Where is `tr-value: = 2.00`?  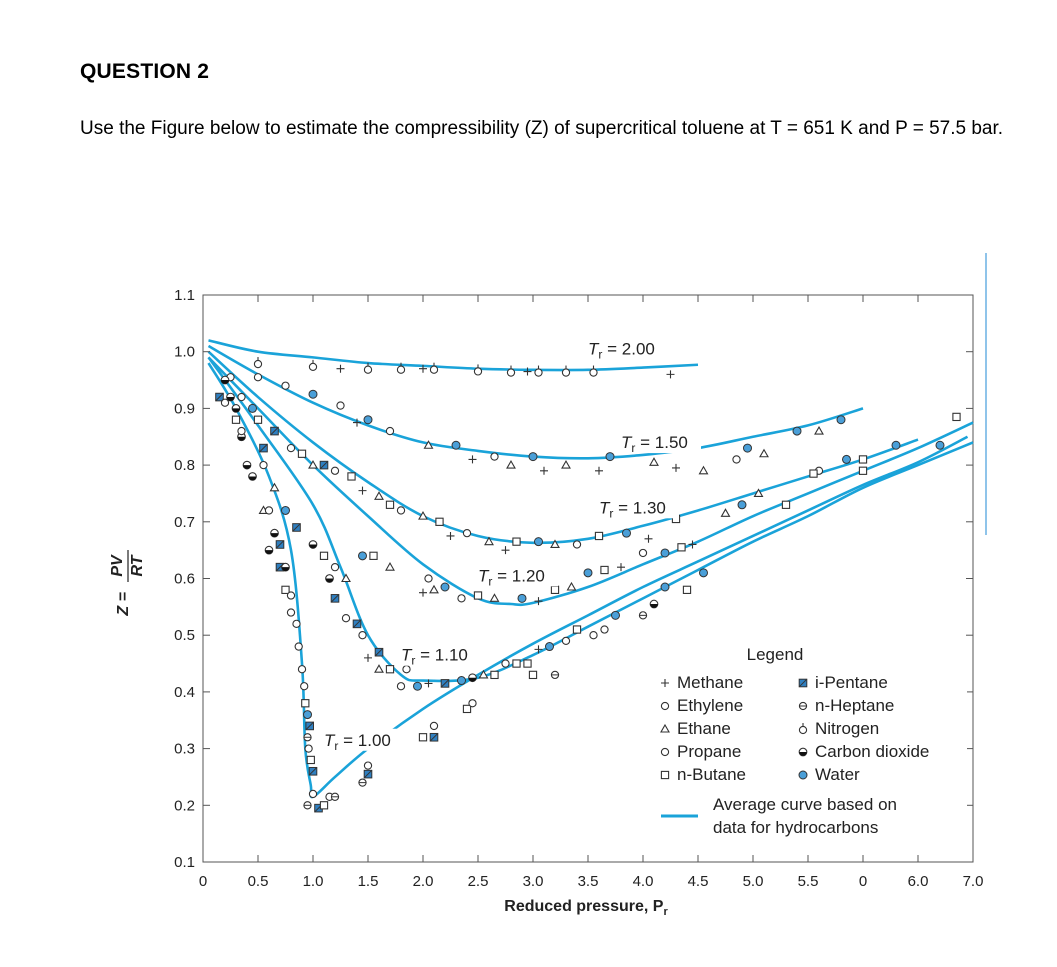
tr-value: = 2.00 is located at coordinates (628, 349).